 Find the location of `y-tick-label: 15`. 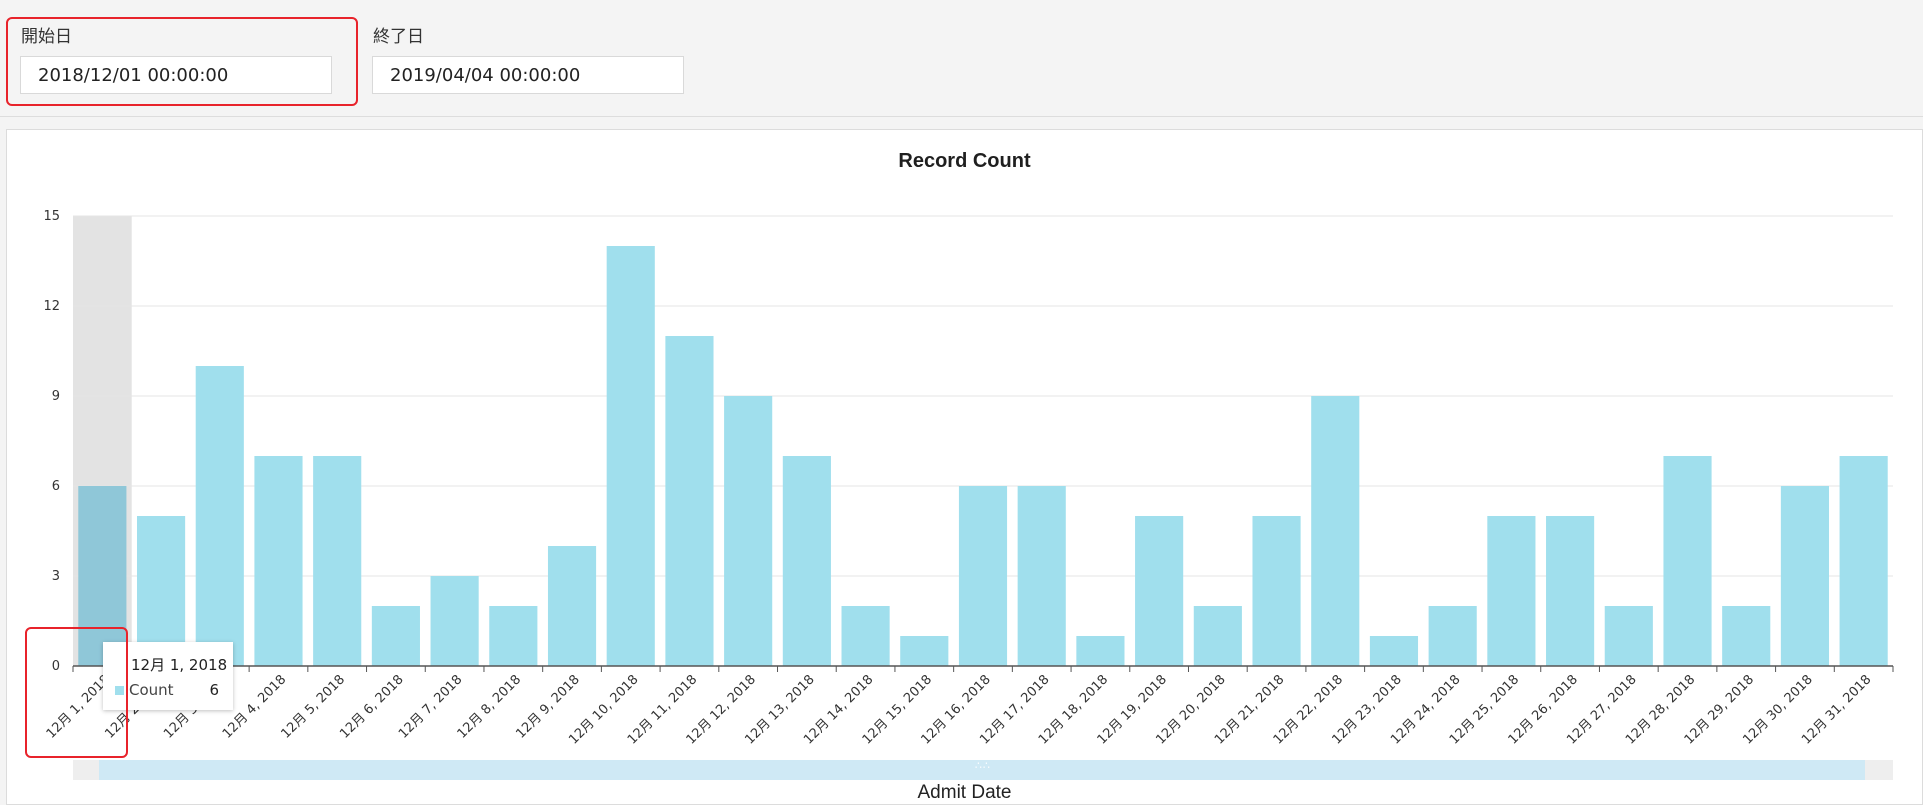

y-tick-label: 15 is located at coordinates (51, 216).